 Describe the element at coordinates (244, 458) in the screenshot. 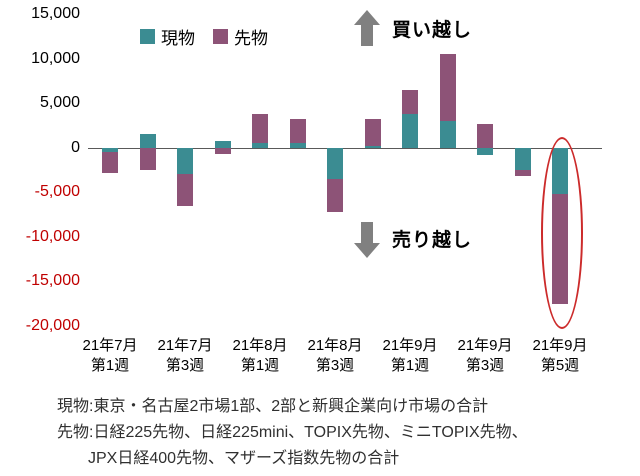

I see `footnote-line-3: JPX日経400先物、マザーズ指数先物の合計` at that location.